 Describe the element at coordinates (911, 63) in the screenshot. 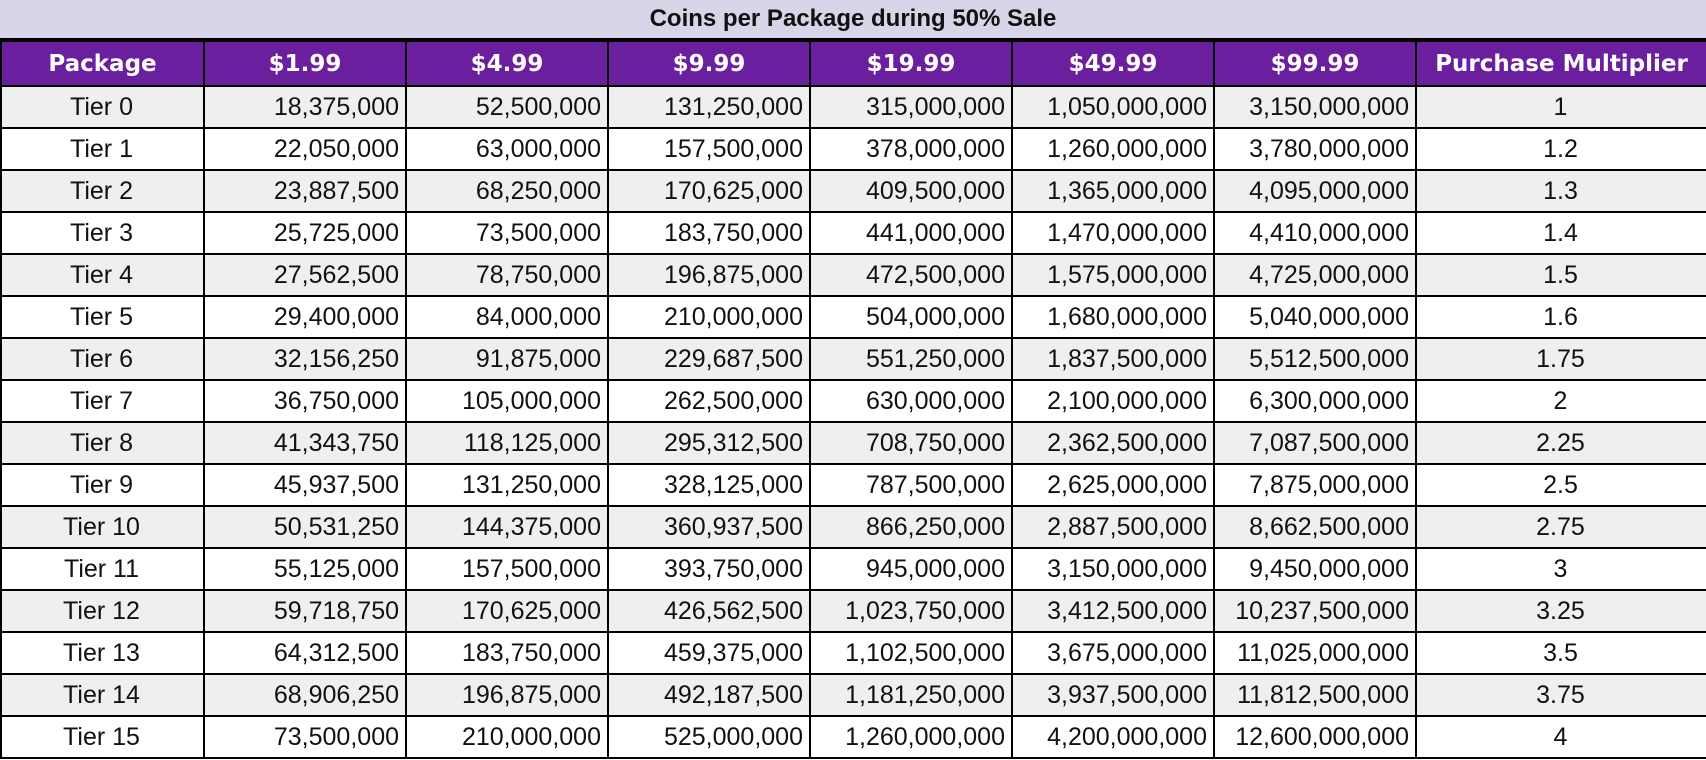

I see `column-header-4: $19.99` at that location.